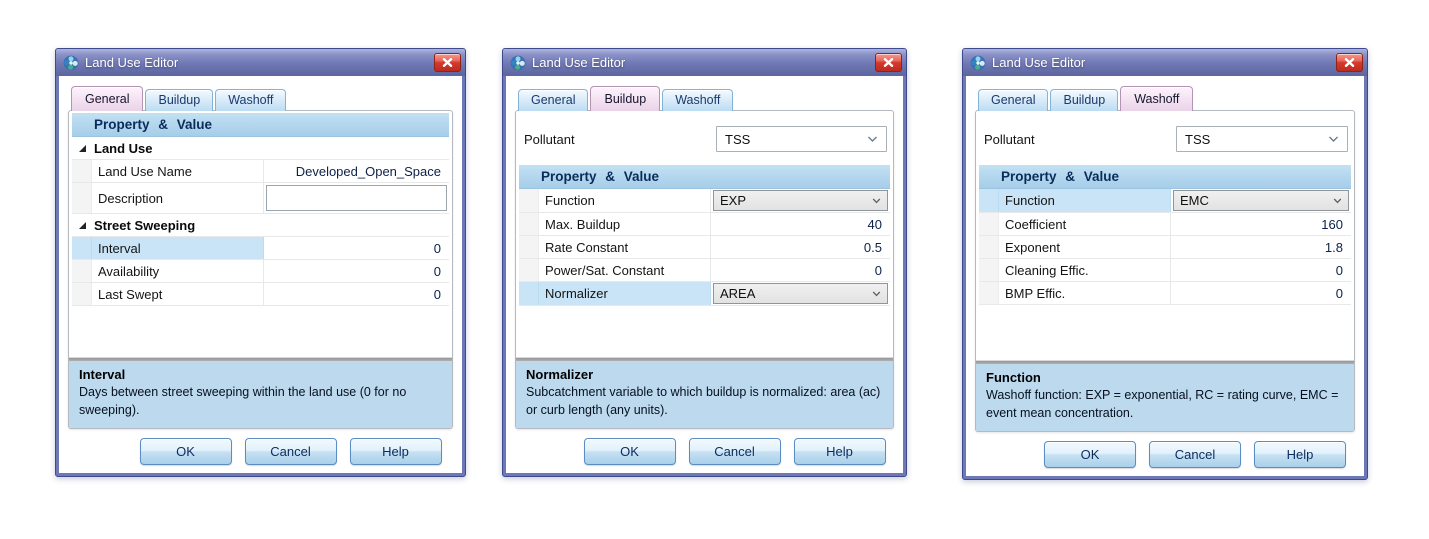 The width and height of the screenshot is (1429, 539). I want to click on property-row-bmp-effic: BMP Effic. 0, so click(1165, 293).